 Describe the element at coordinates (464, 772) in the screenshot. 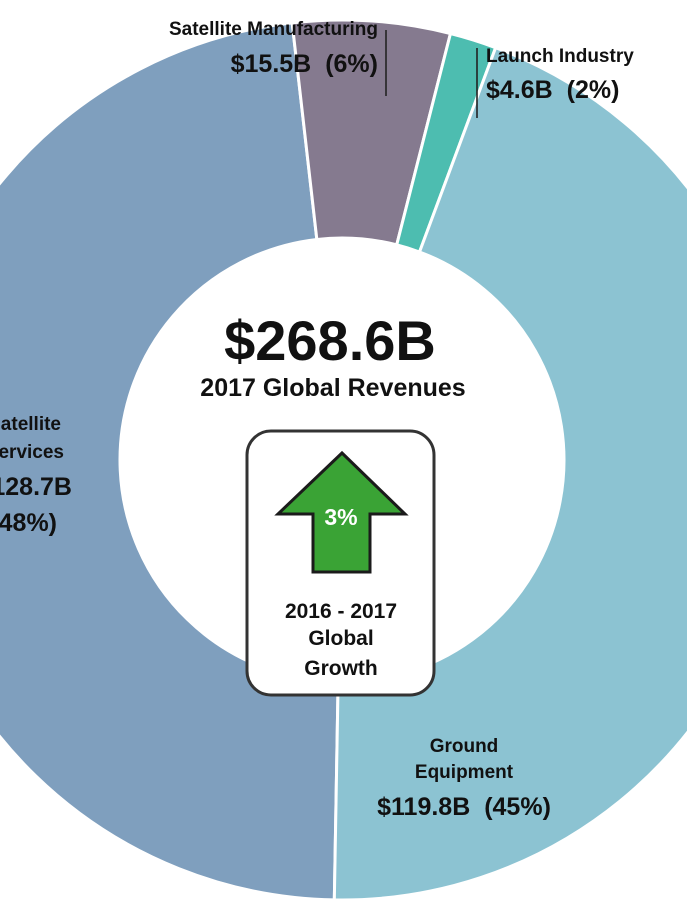

I see `slice-label-ground-equipment-name-2: Equipment` at that location.